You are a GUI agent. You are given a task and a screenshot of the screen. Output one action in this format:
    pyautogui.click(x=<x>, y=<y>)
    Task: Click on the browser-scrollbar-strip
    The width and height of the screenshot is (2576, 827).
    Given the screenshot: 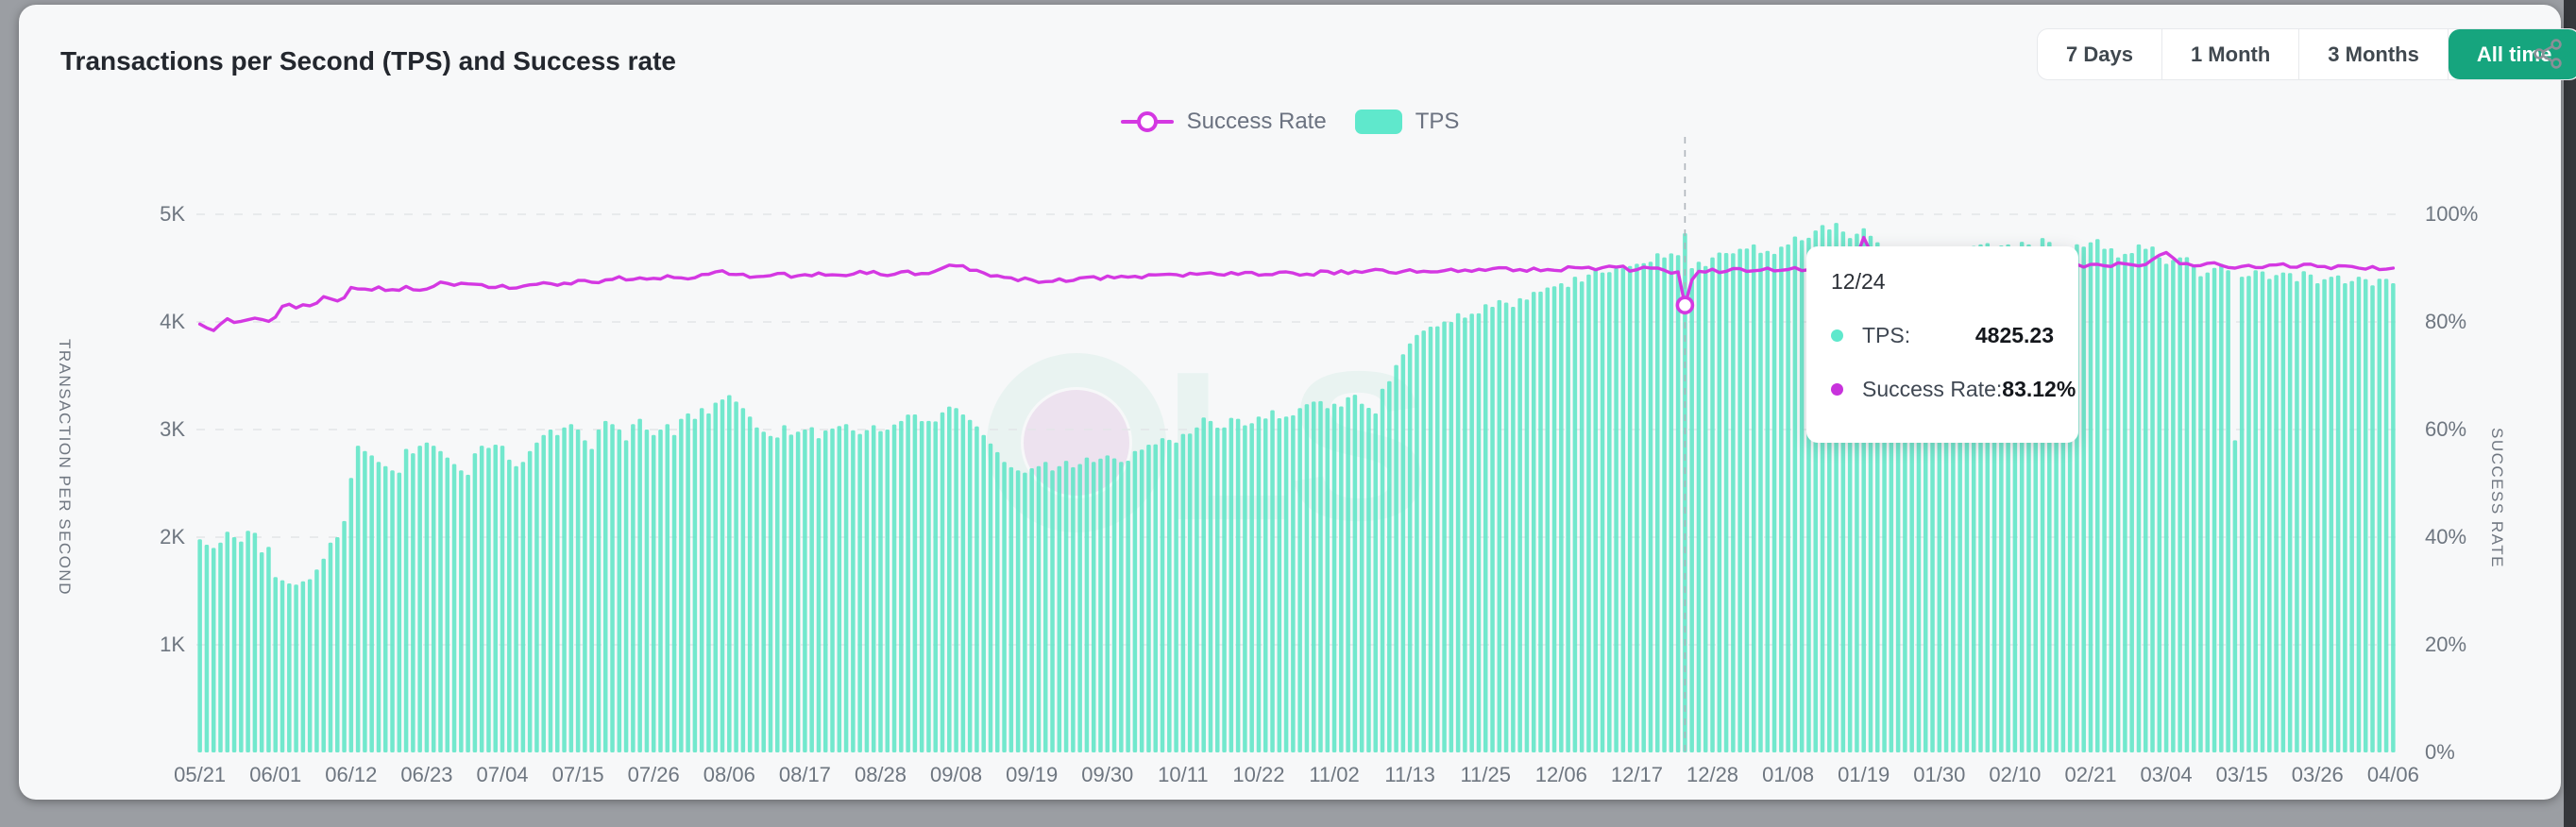 What is the action you would take?
    pyautogui.click(x=2570, y=413)
    